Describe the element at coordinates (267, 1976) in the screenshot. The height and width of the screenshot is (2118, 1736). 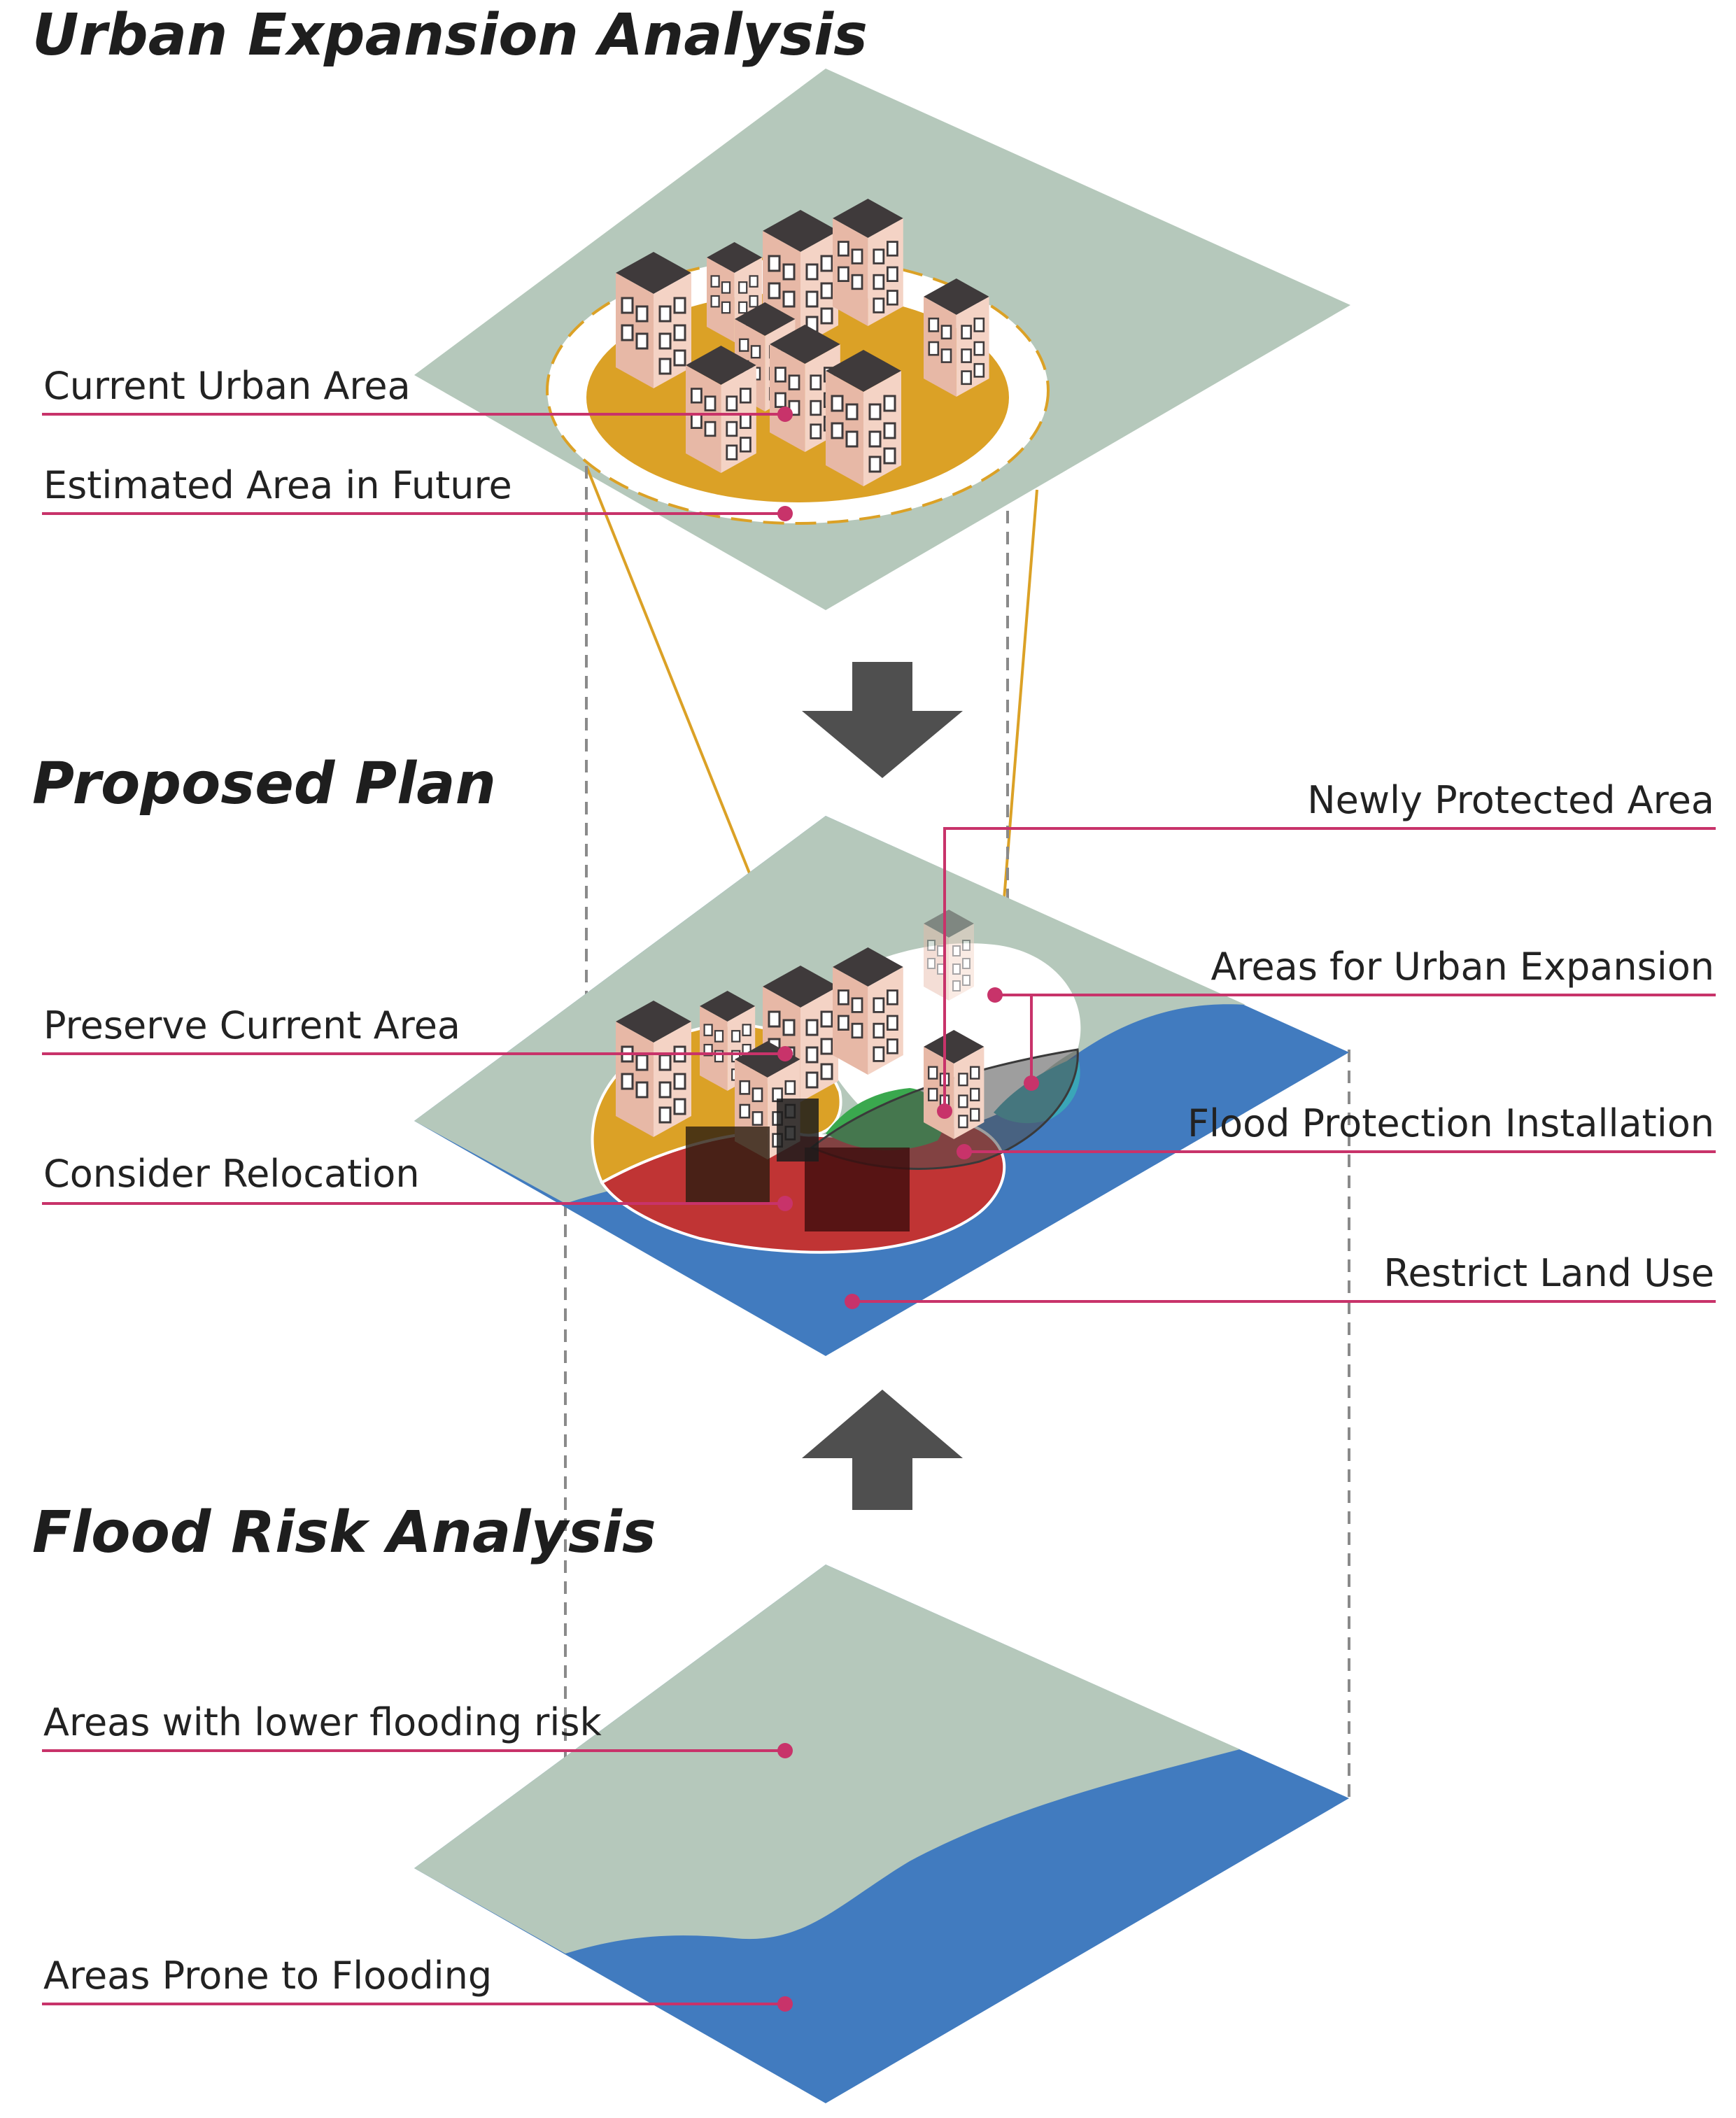
I see `label-areas-prone-flooding: Areas Prone to Flooding` at that location.